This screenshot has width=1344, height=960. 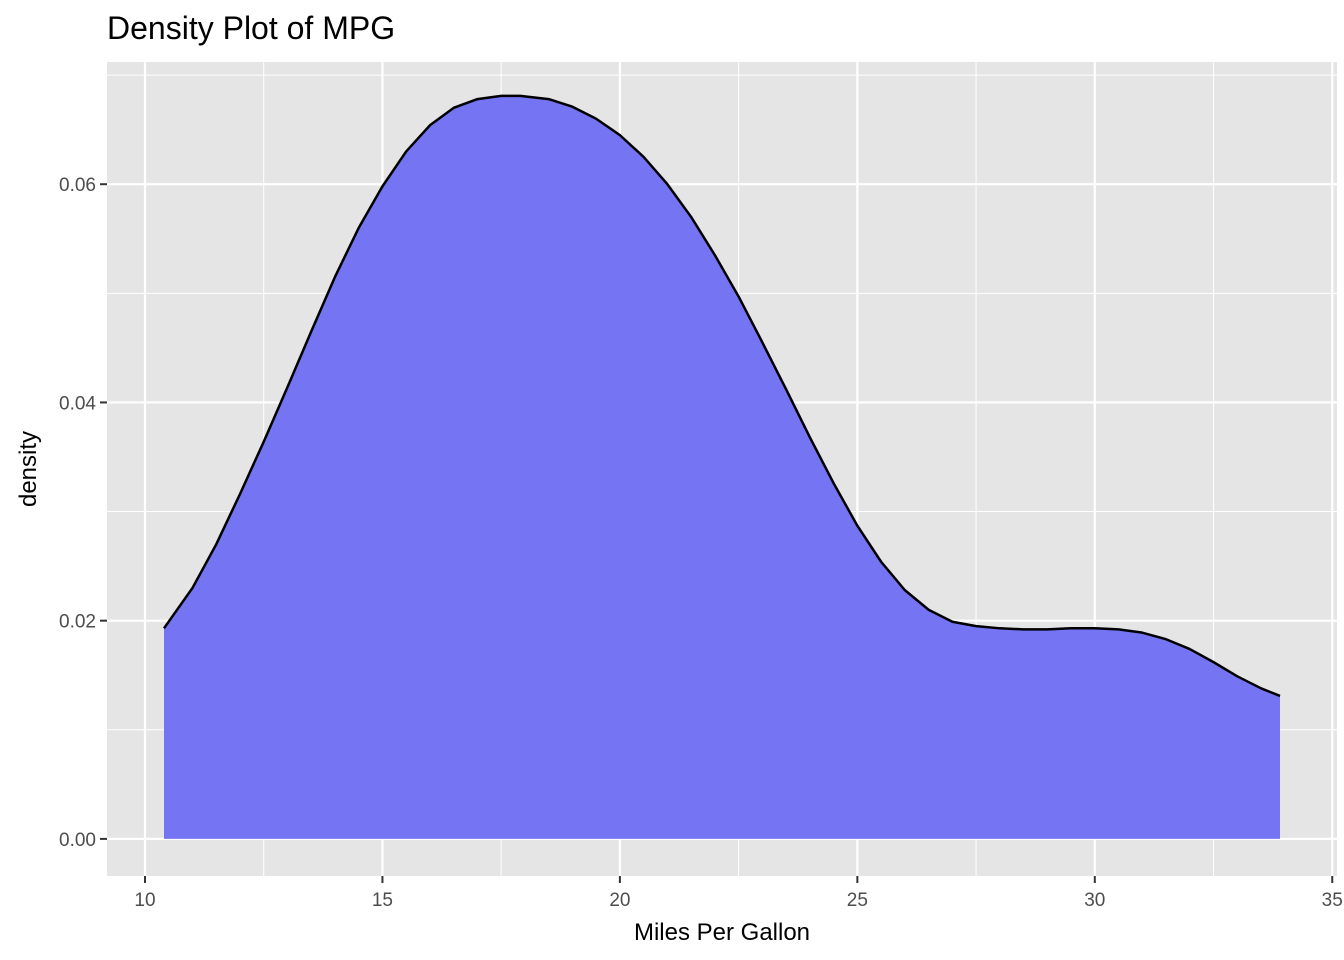 What do you see at coordinates (857, 900) in the screenshot?
I see `x-tick-label: 25` at bounding box center [857, 900].